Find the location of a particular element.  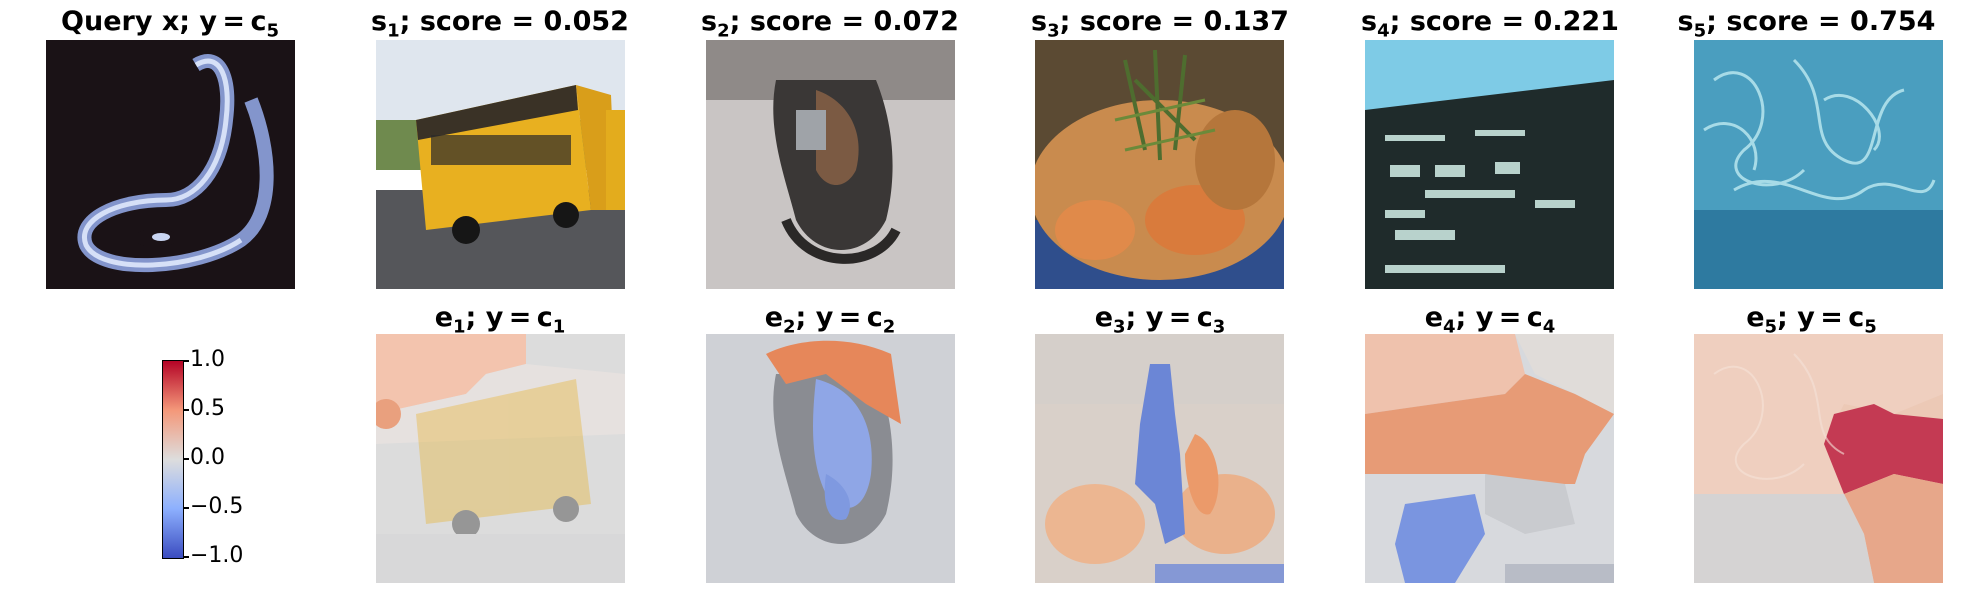

colorbar-gradient is located at coordinates (173, 459).